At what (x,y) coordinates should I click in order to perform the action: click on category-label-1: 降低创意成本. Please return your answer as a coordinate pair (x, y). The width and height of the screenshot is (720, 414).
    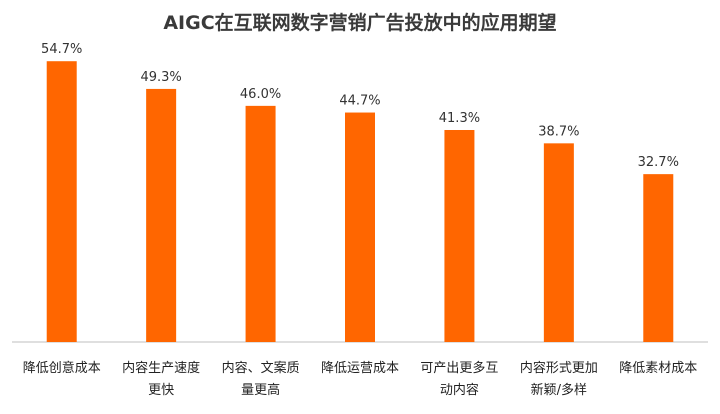
    Looking at the image, I should click on (62, 368).